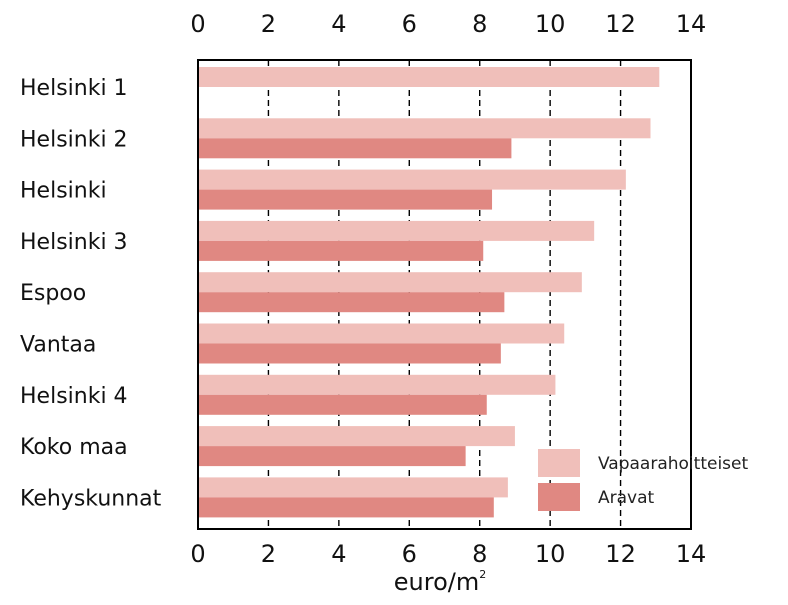 The image size is (788, 605). I want to click on top-tick-label: 8, so click(479, 24).